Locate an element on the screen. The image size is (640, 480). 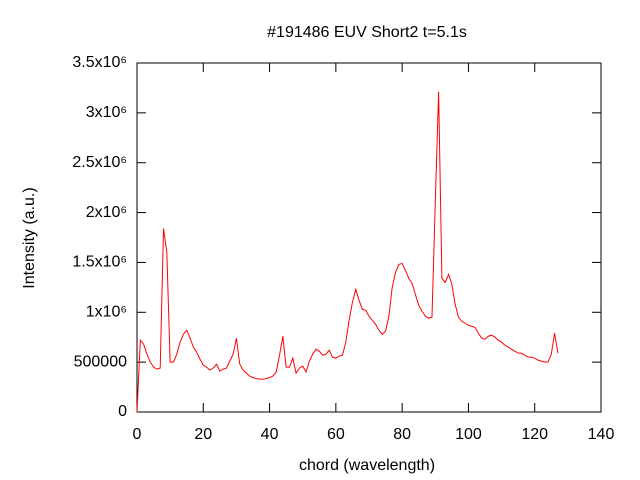
x-tick-label: 40 is located at coordinates (270, 434).